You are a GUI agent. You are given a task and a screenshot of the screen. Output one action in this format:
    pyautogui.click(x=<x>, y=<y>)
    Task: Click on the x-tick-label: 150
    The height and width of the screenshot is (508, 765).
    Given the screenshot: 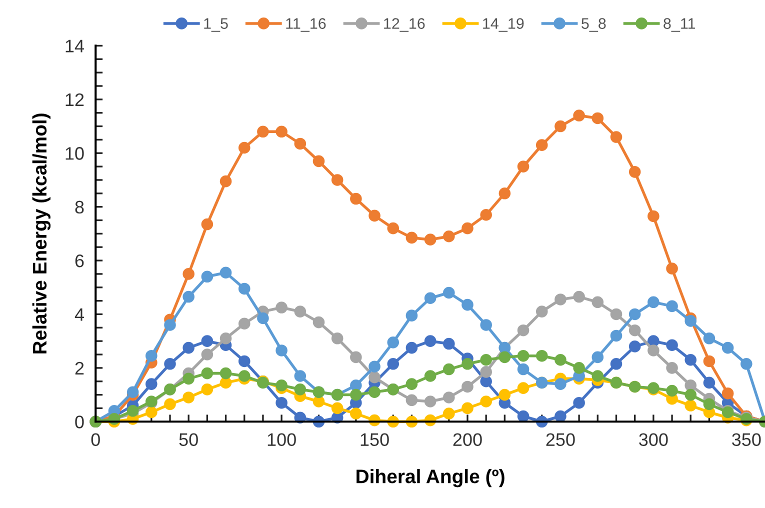 What is the action you would take?
    pyautogui.click(x=374, y=439)
    